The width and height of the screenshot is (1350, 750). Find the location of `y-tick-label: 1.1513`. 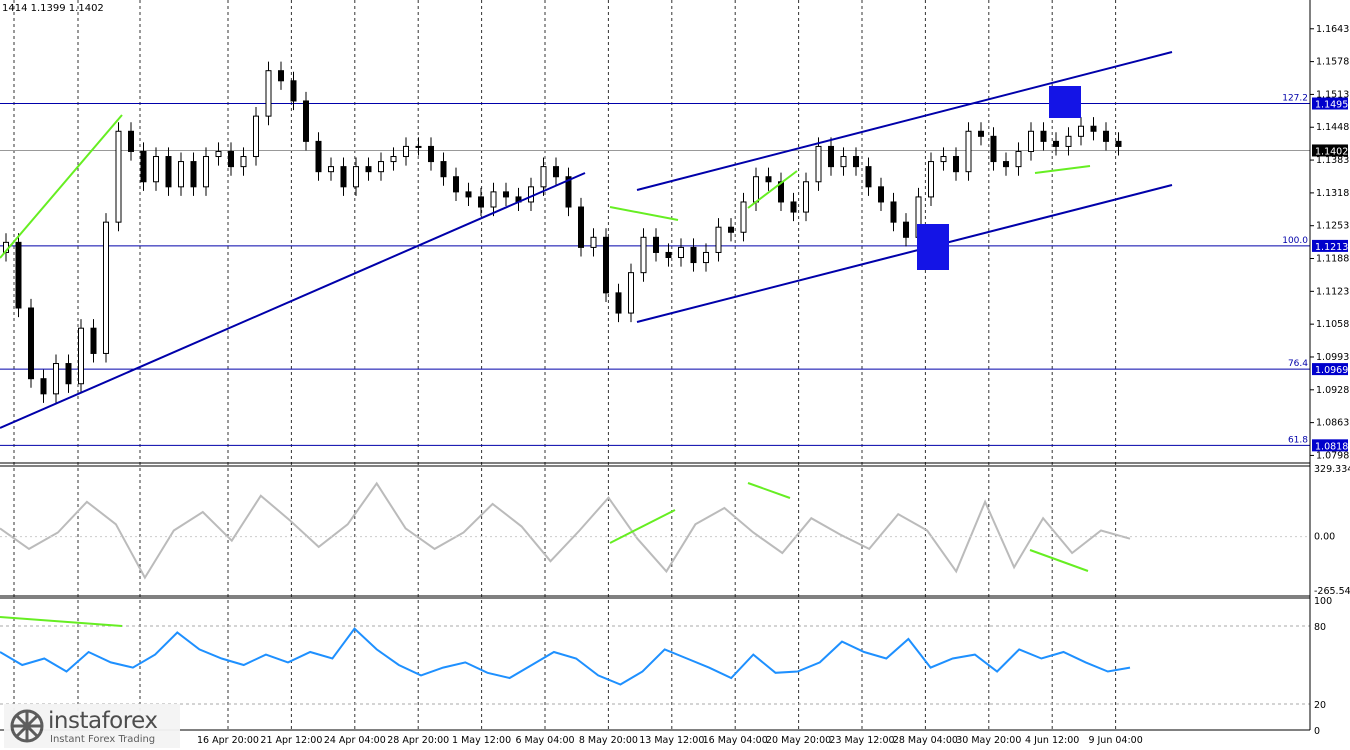

y-tick-label: 1.1513 is located at coordinates (1332, 94).